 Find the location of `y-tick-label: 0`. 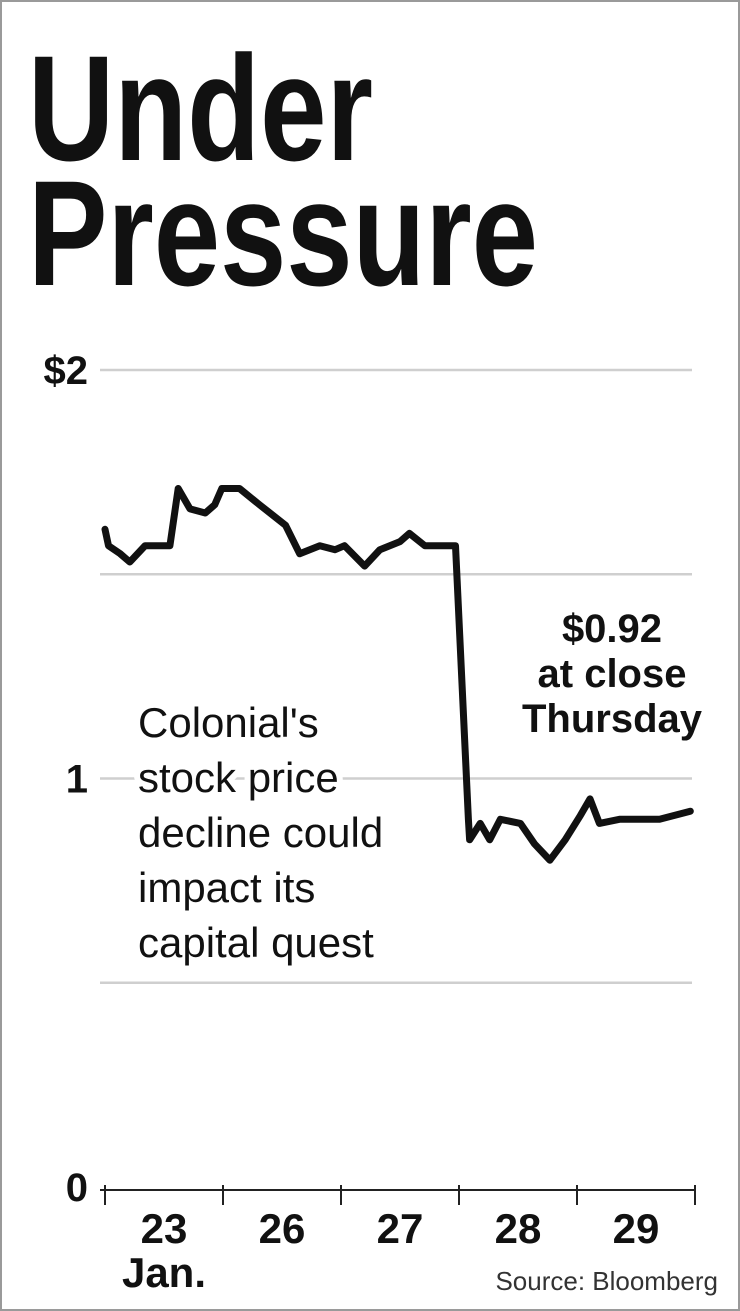

y-tick-label: 0 is located at coordinates (77, 1188).